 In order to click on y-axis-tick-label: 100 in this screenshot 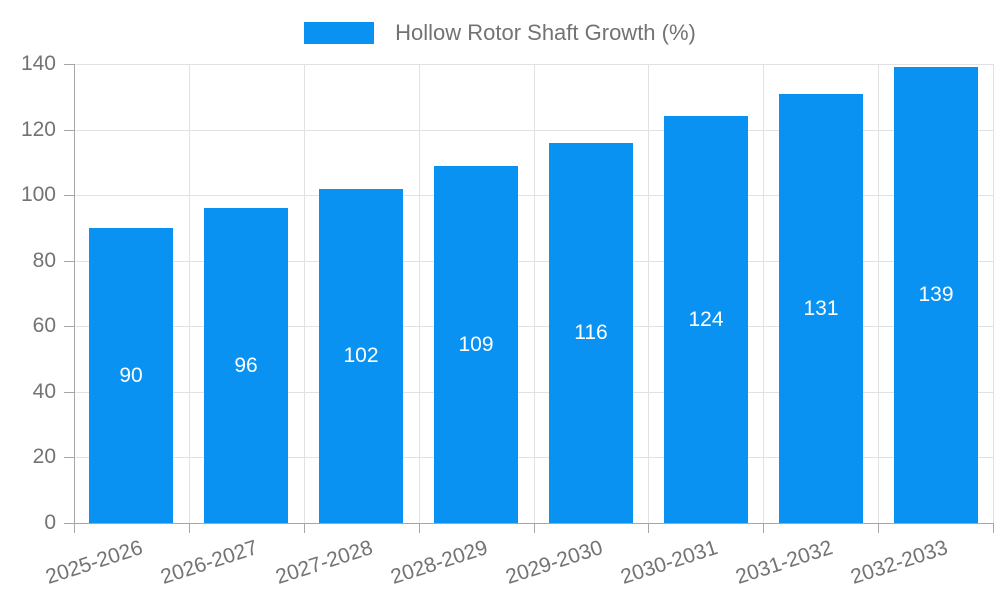, I will do `click(38, 194)`.